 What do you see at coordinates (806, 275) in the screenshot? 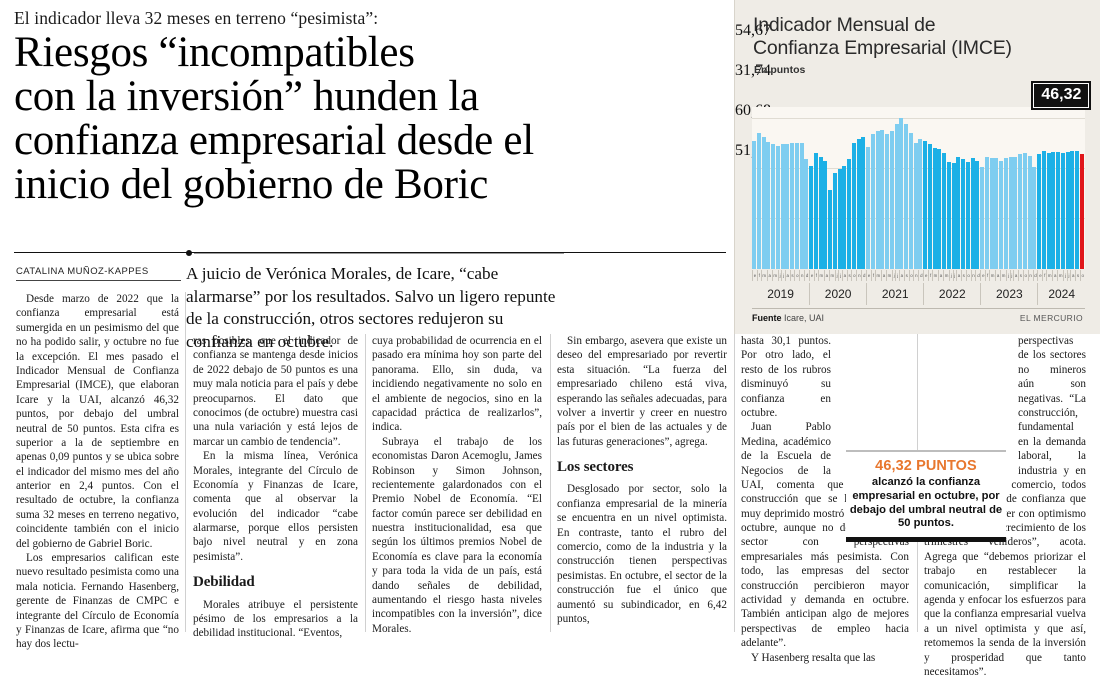
I see `month-tick: d` at bounding box center [806, 275].